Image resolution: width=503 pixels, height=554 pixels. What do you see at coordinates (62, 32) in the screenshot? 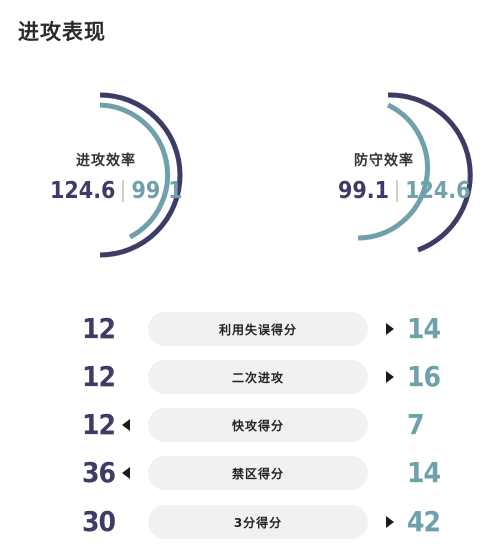
I see `section-title: 进攻表现` at bounding box center [62, 32].